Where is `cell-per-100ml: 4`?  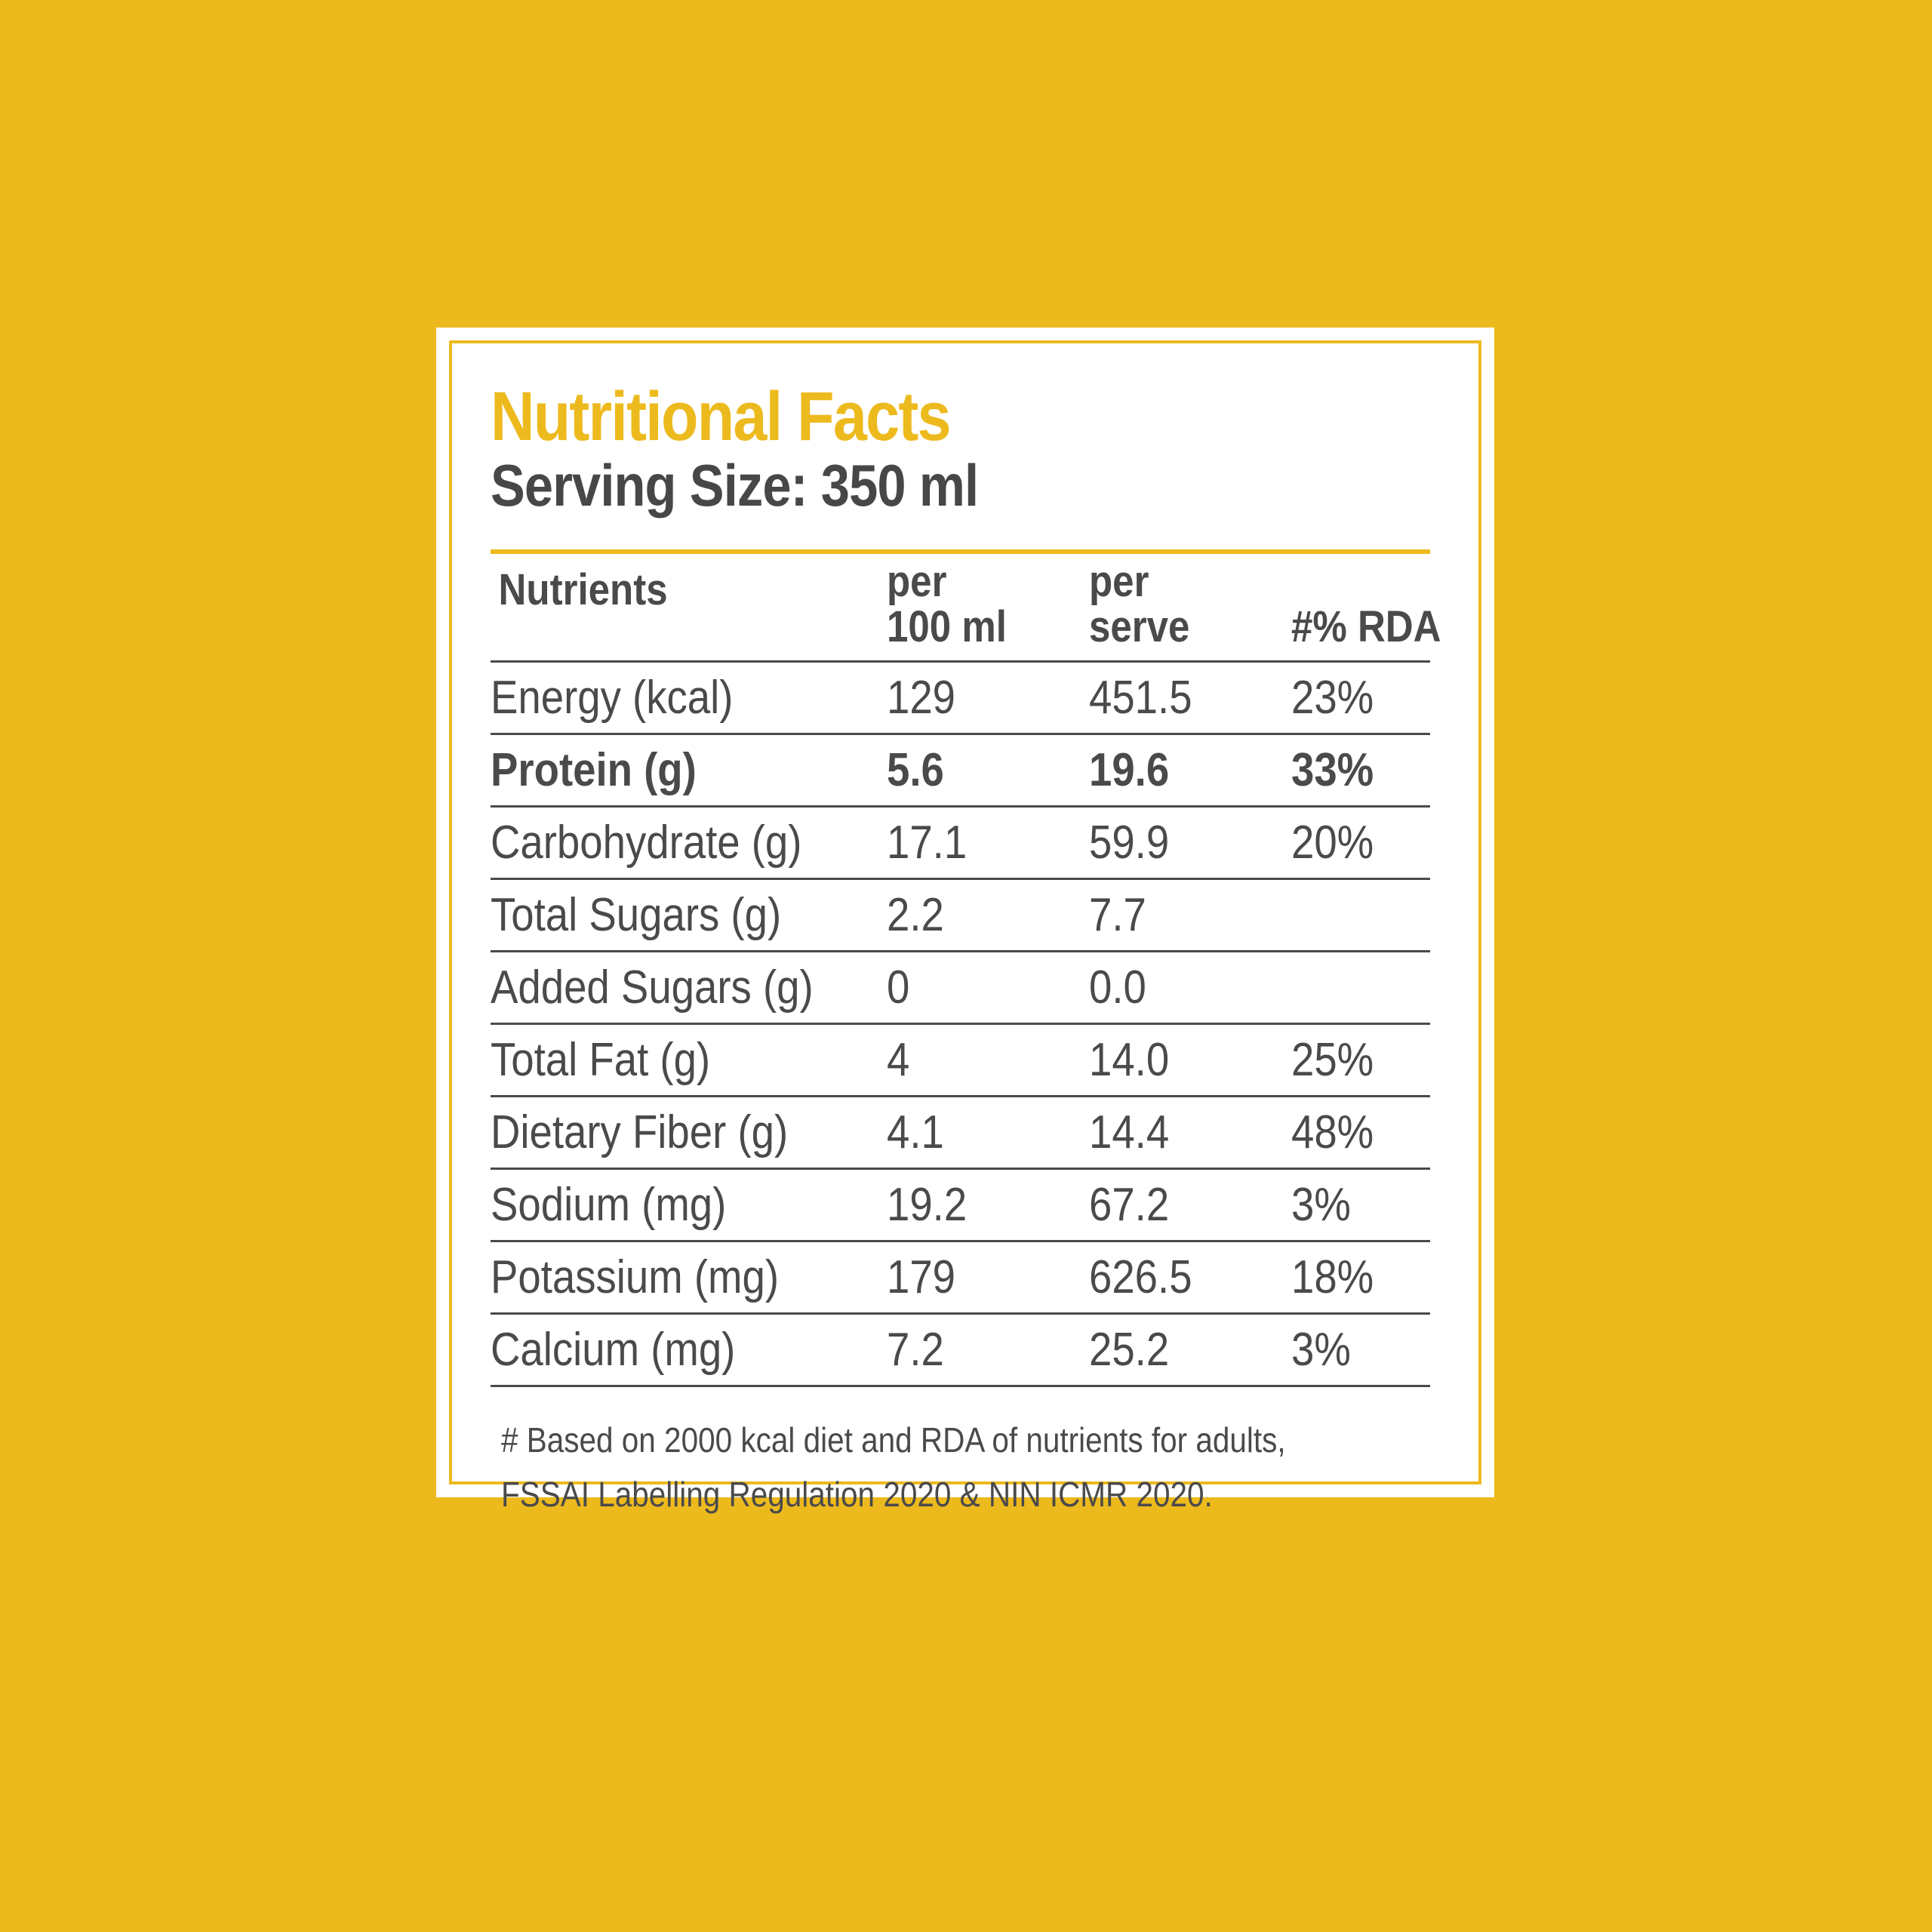 cell-per-100ml: 4 is located at coordinates (988, 1060).